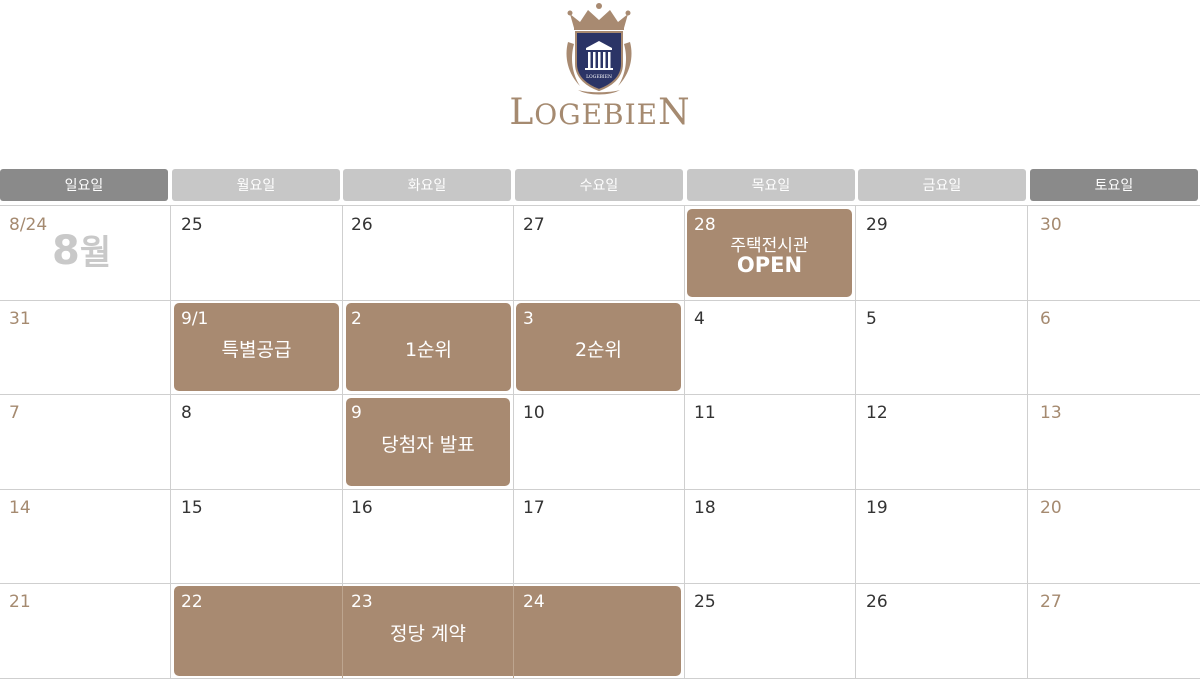 The image size is (1200, 679). What do you see at coordinates (192, 602) in the screenshot?
I see `day-cell-date: 22` at bounding box center [192, 602].